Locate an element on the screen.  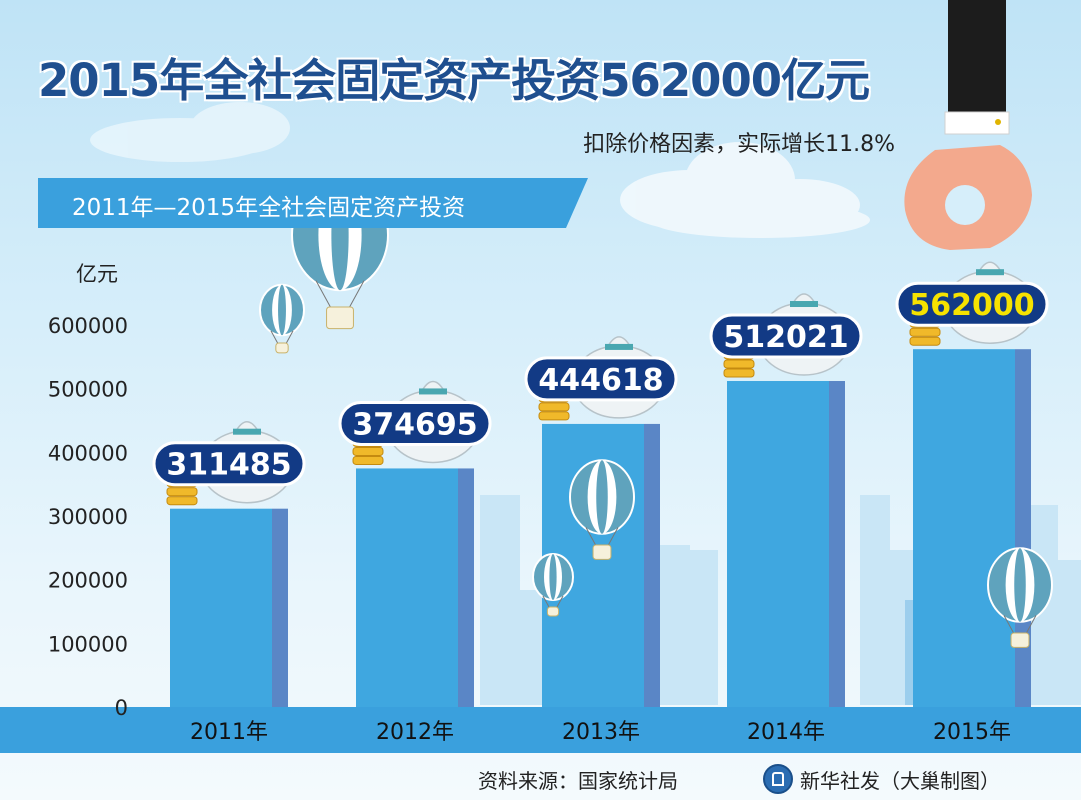
x-tick-label: 2012年 is located at coordinates (415, 732).